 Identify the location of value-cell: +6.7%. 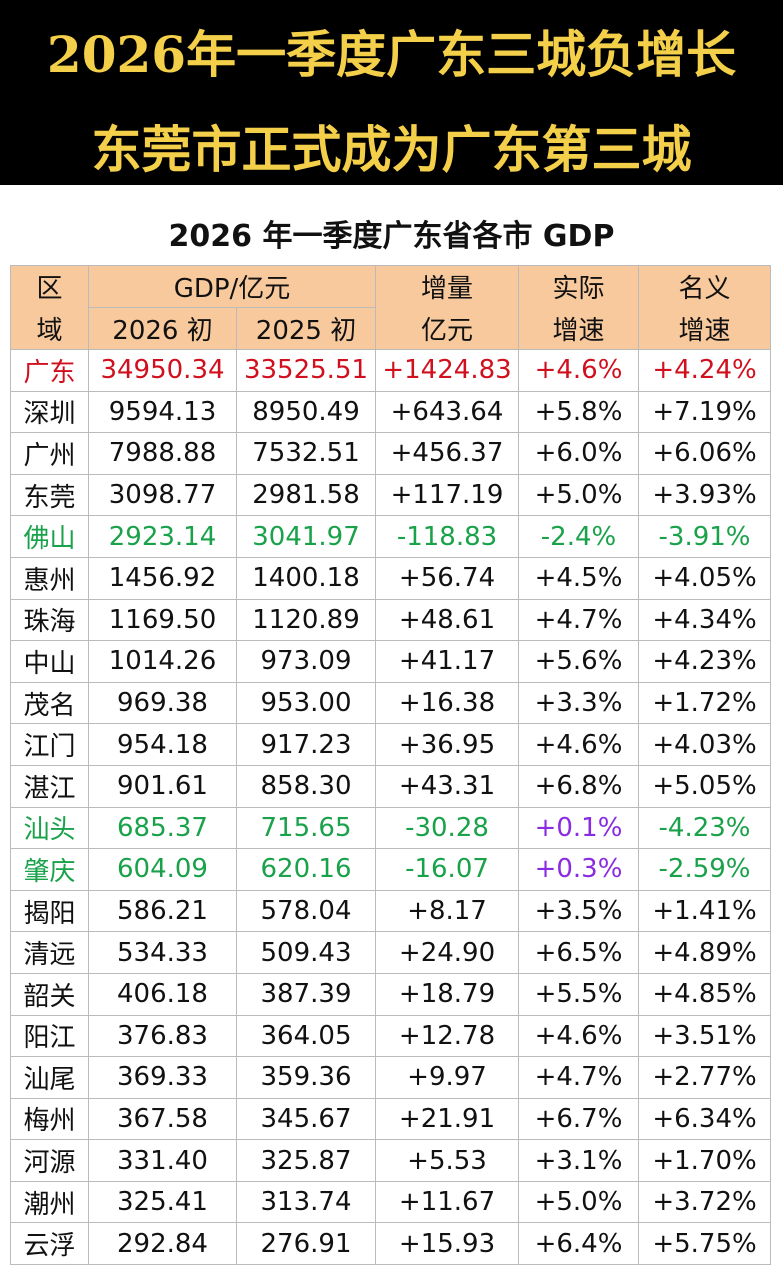
(579, 1119).